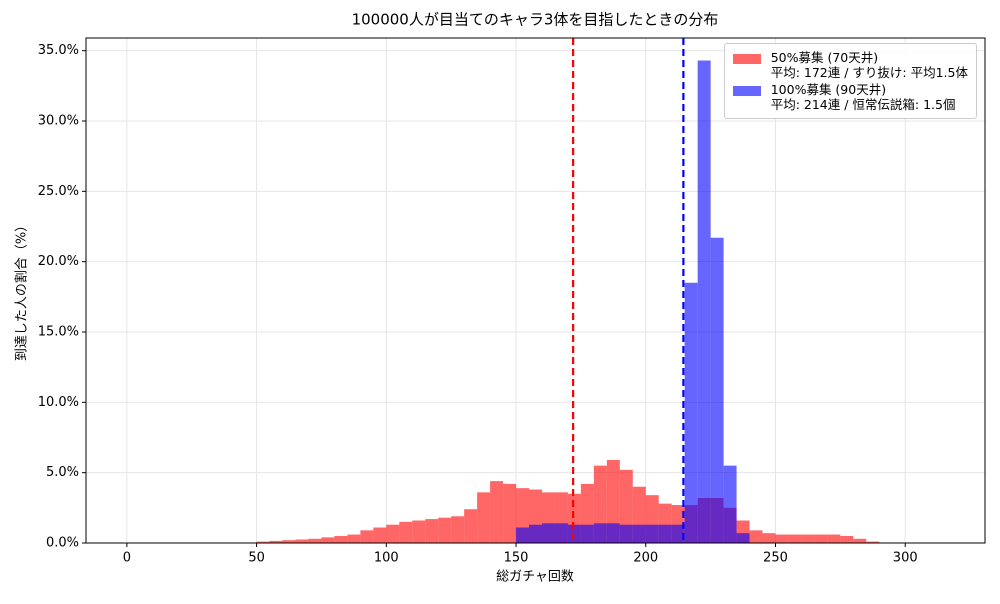 This screenshot has width=1000, height=604. Describe the element at coordinates (58, 120) in the screenshot. I see `y-tick-label: 30.0%` at that location.